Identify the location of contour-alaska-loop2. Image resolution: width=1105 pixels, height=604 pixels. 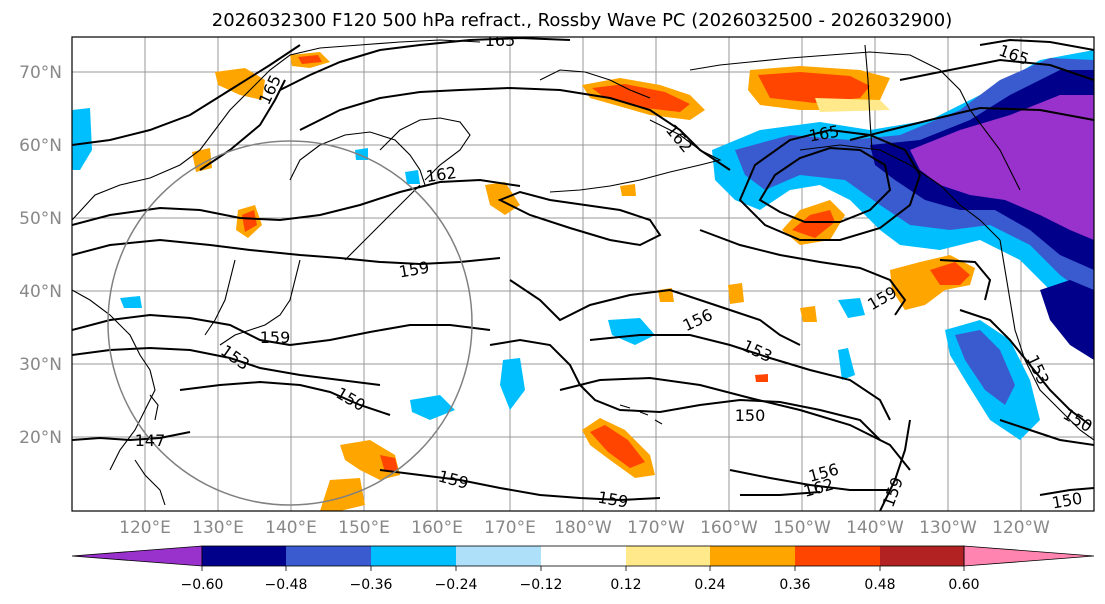
(830, 184).